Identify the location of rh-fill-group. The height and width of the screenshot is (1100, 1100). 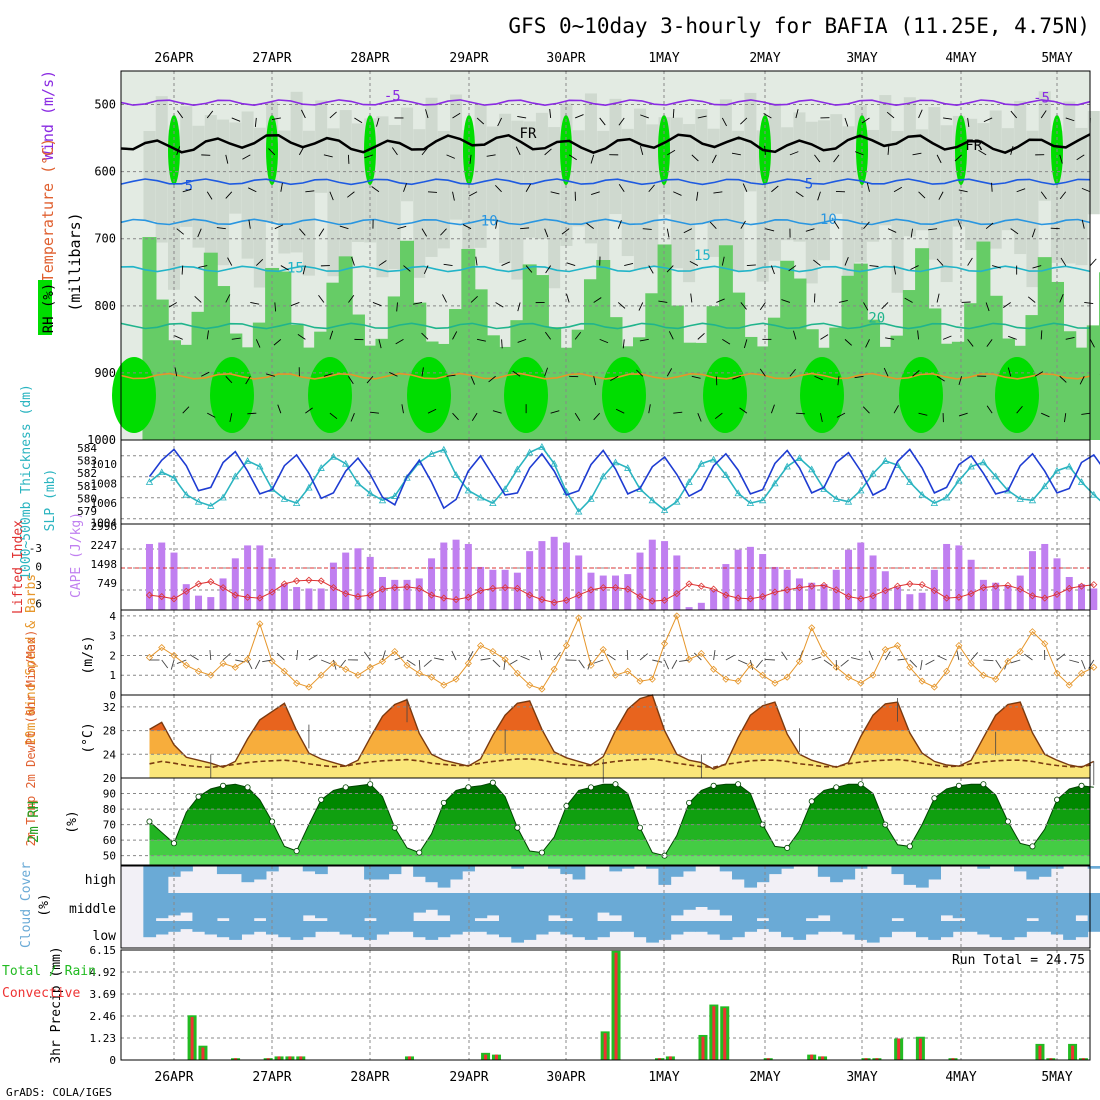
(619, 823).